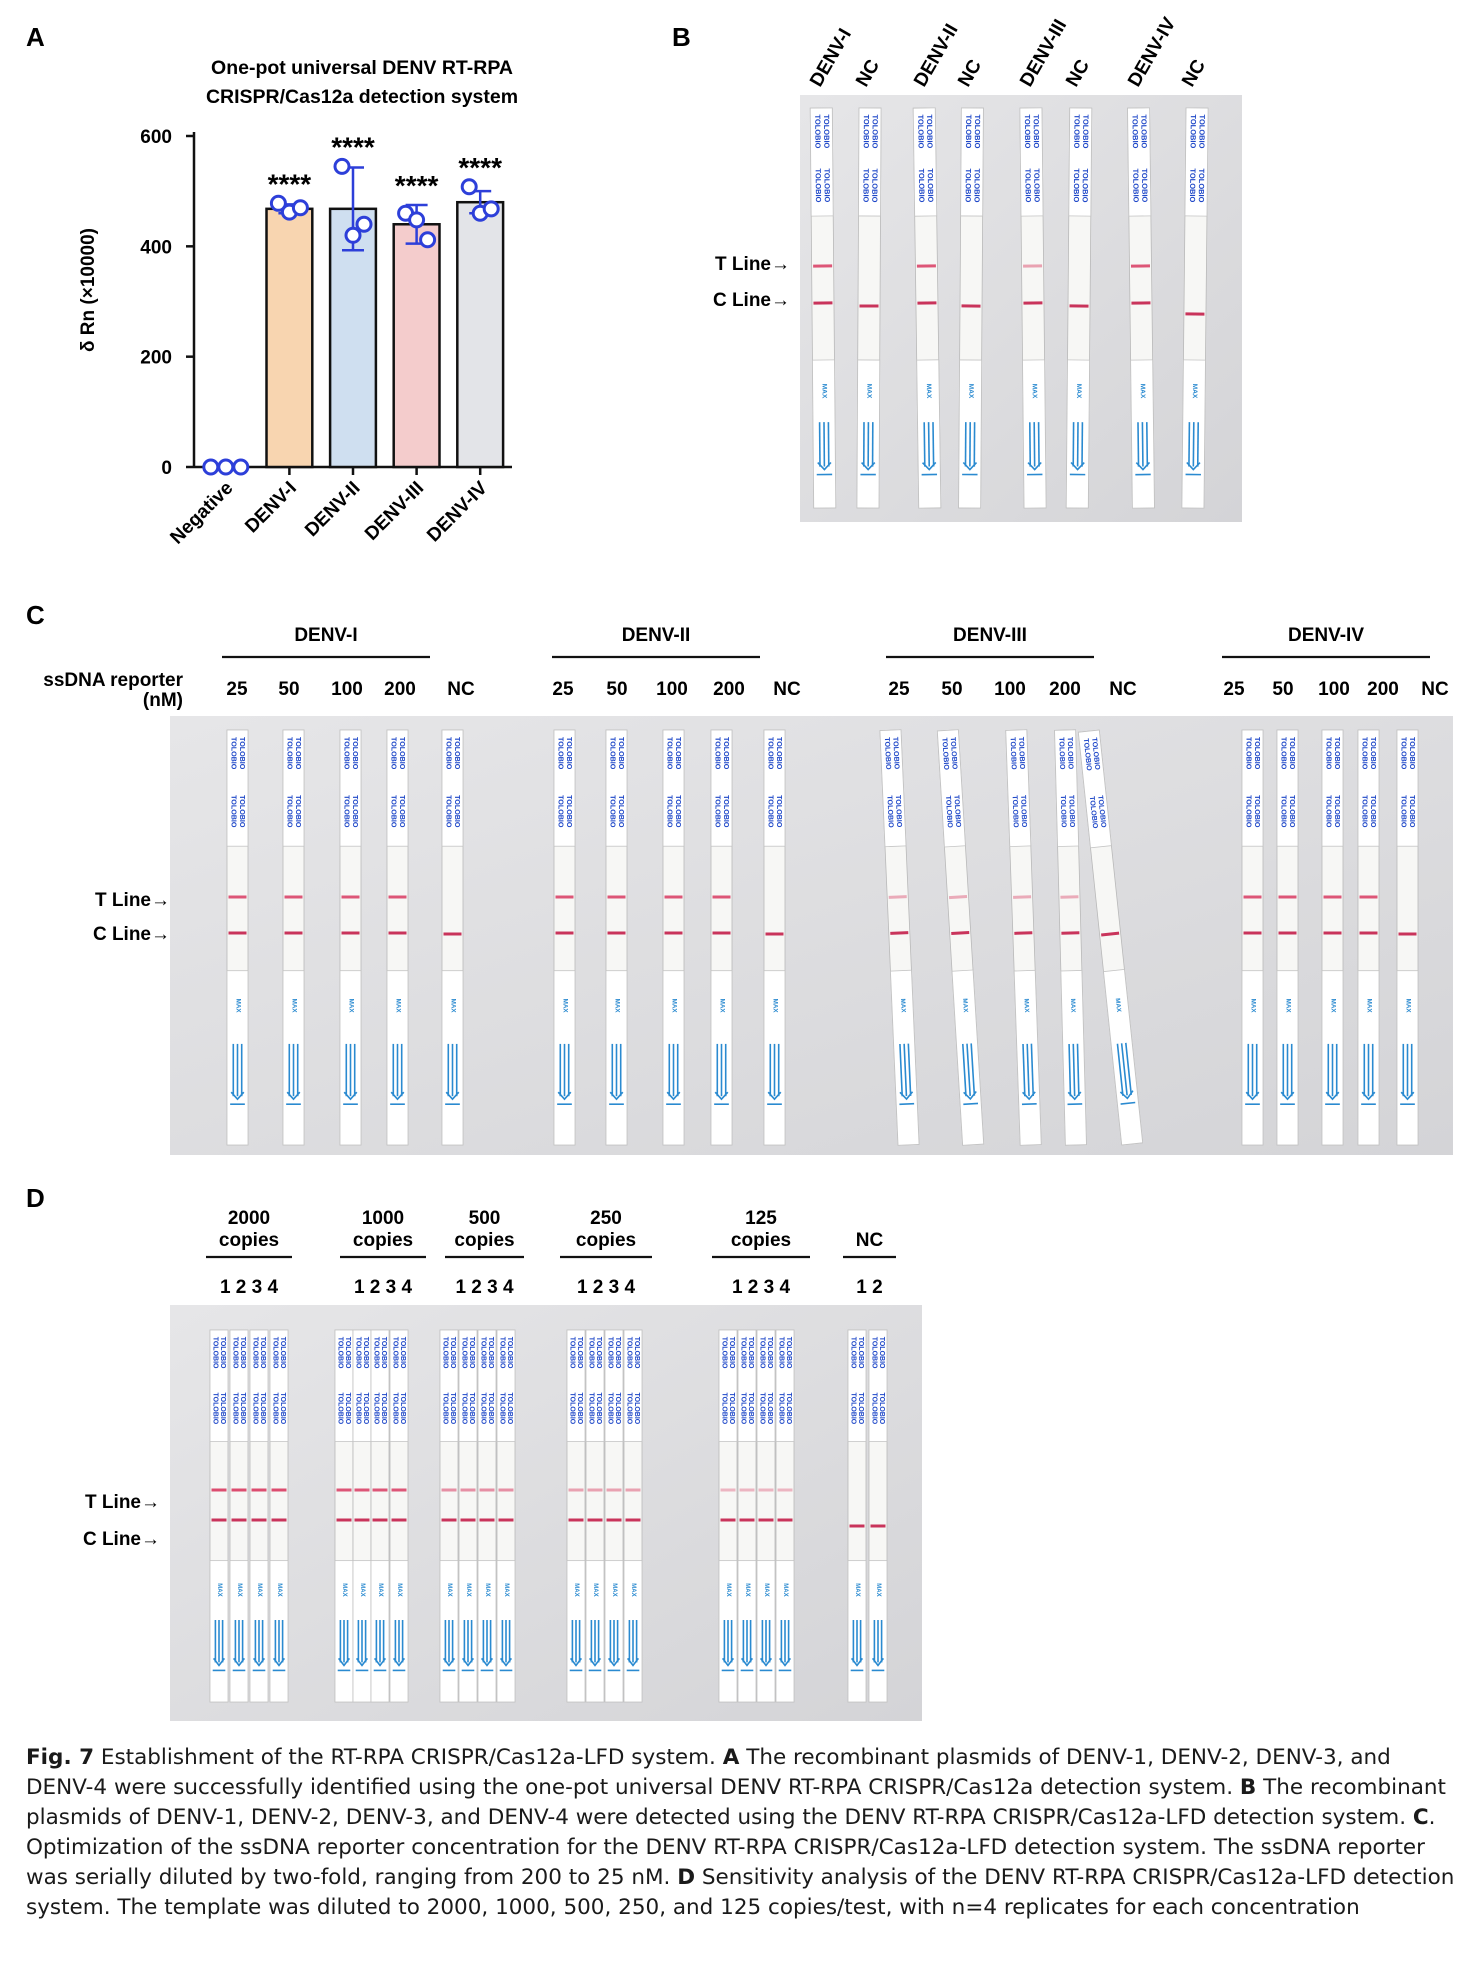 The image size is (1482, 1966). I want to click on group-header: 250, so click(606, 1218).